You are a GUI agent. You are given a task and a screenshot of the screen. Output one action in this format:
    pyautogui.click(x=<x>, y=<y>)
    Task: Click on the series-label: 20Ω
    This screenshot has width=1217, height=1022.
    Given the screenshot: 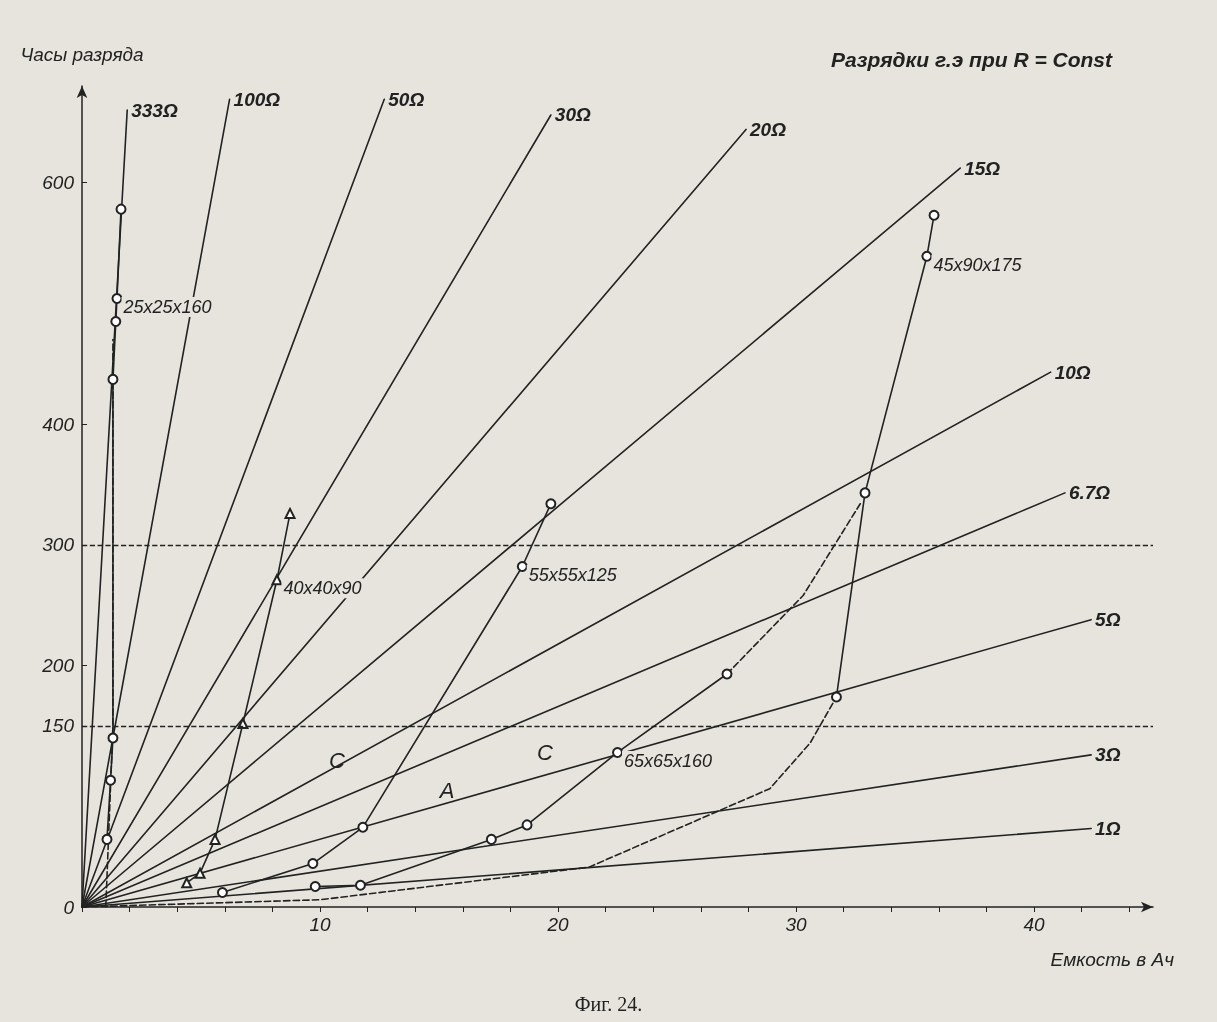 What is the action you would take?
    pyautogui.click(x=768, y=129)
    